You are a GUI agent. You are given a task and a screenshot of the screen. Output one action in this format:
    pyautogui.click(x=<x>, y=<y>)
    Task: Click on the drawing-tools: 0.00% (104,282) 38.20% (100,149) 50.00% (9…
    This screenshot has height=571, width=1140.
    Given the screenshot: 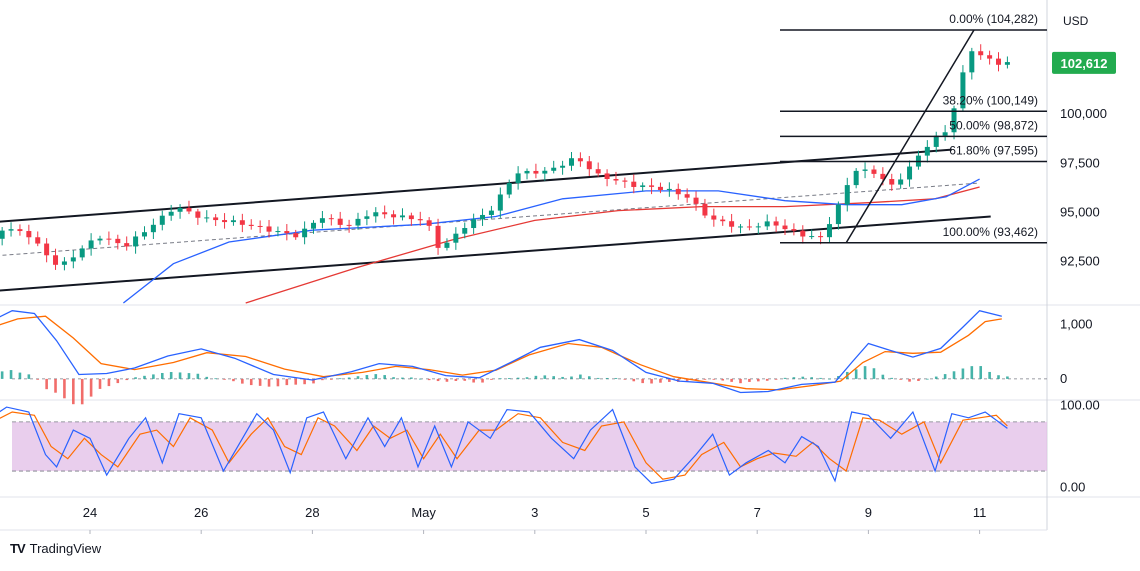 What is the action you would take?
    pyautogui.click(x=913, y=128)
    